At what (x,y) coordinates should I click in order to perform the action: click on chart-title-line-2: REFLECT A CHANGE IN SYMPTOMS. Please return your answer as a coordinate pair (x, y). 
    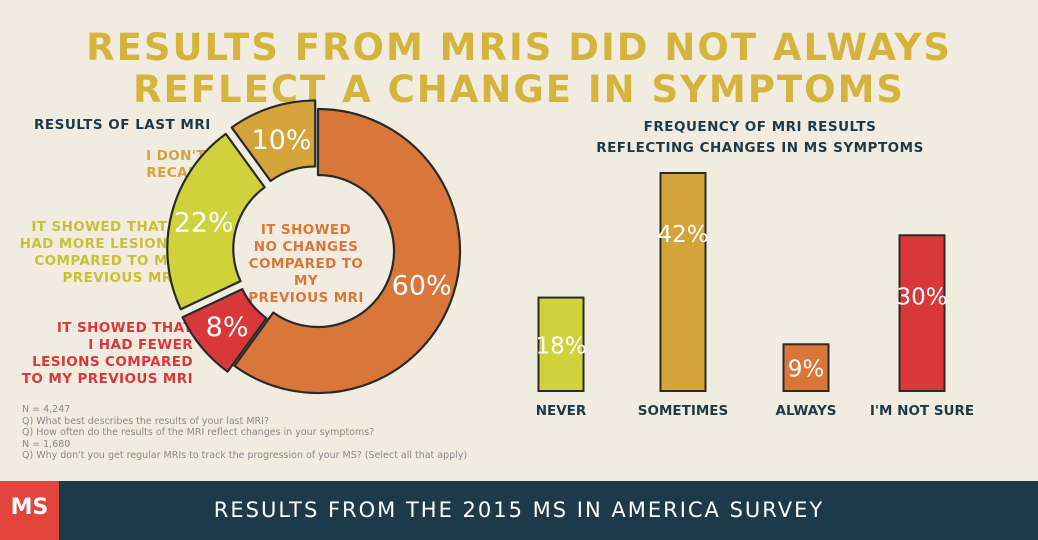
    Looking at the image, I should click on (519, 89).